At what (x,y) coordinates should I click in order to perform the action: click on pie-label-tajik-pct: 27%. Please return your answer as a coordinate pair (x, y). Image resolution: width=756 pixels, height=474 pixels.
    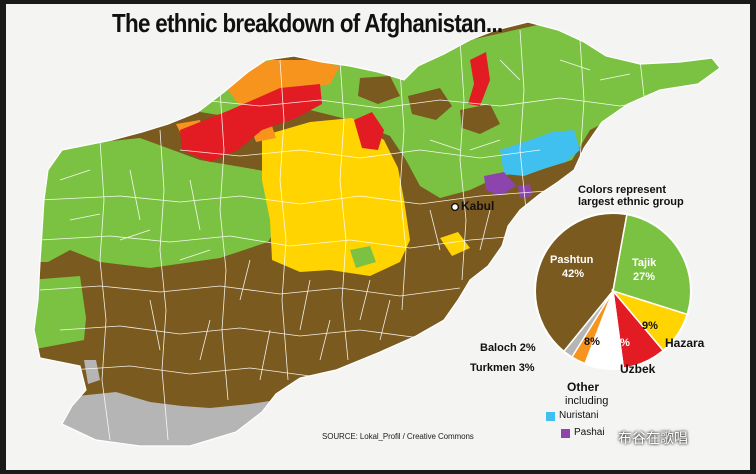
    Looking at the image, I should click on (644, 277).